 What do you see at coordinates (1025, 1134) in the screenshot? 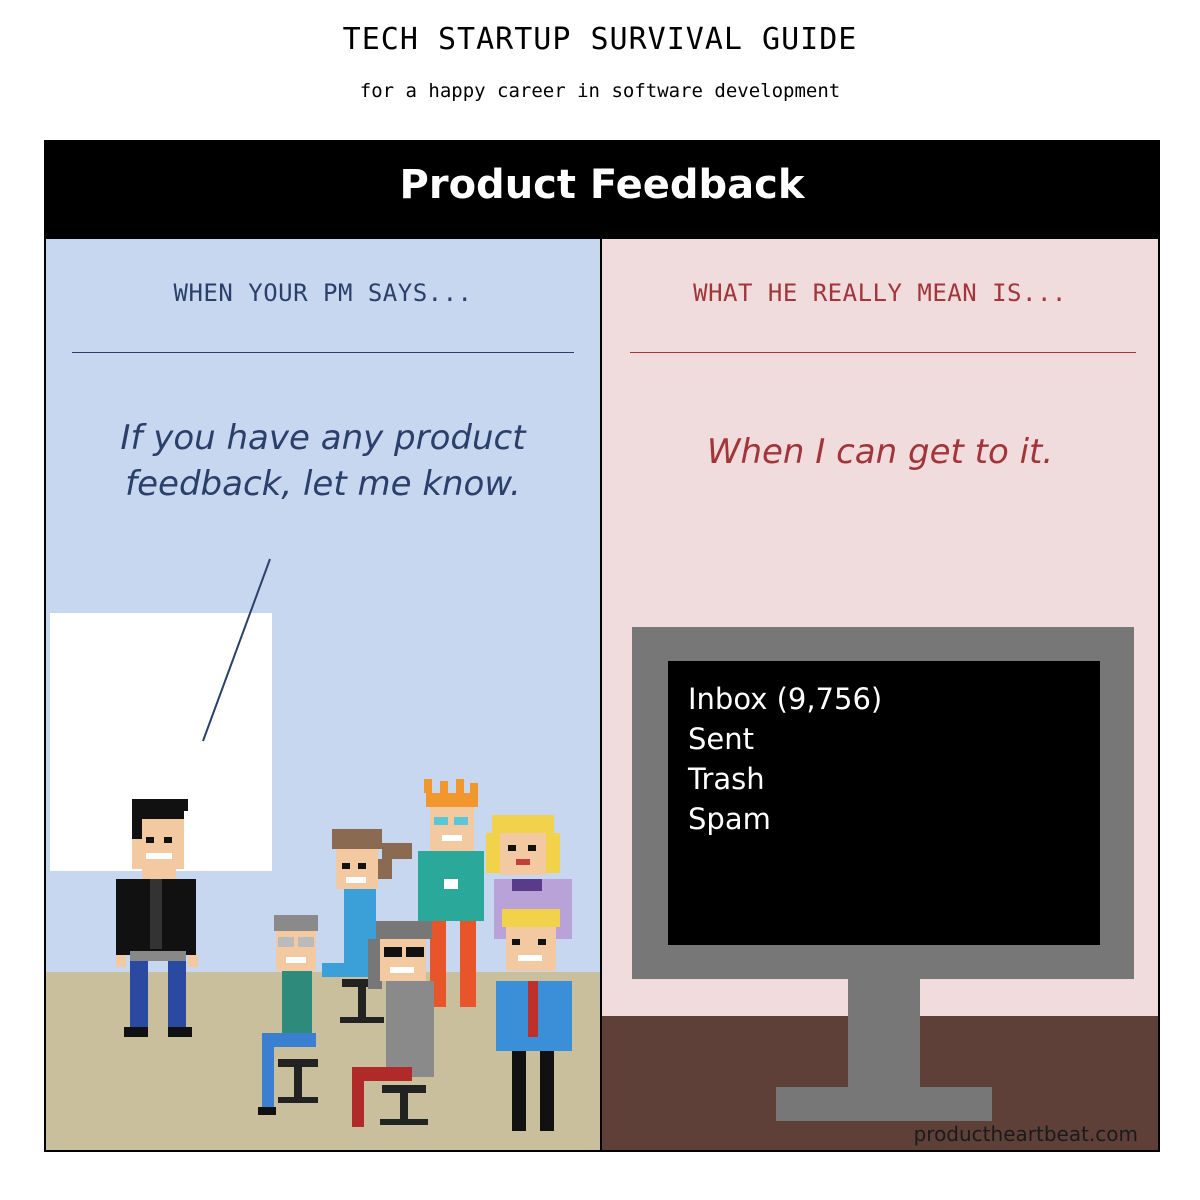
I see `site-credit: productheartbeat.com` at bounding box center [1025, 1134].